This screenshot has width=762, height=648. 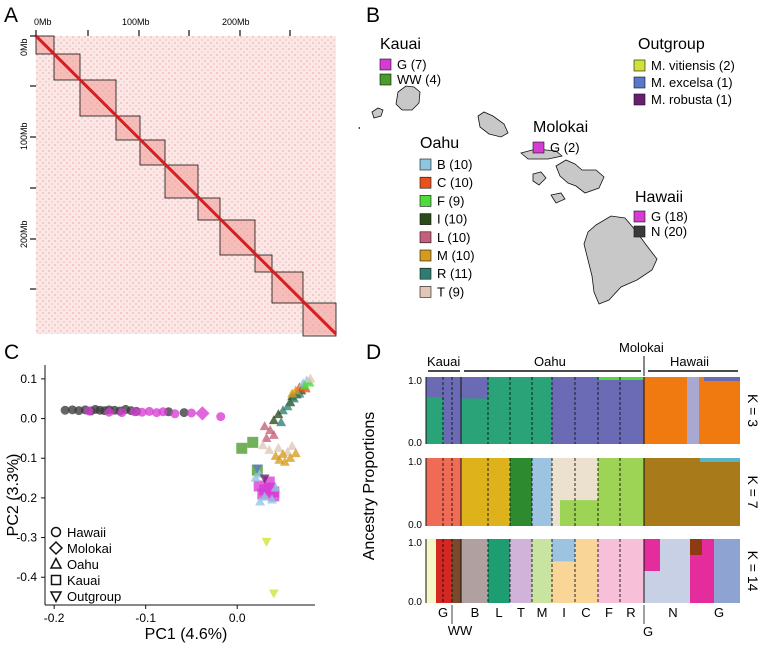 I want to click on map-outgroup-title: Outgroup, so click(x=671, y=44).